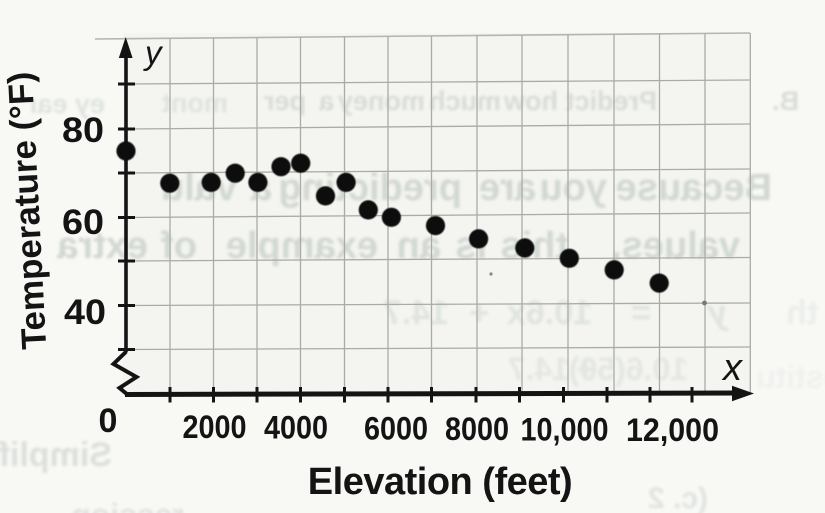 The height and width of the screenshot is (513, 825). I want to click on svg-text: Because, so click(694, 188).